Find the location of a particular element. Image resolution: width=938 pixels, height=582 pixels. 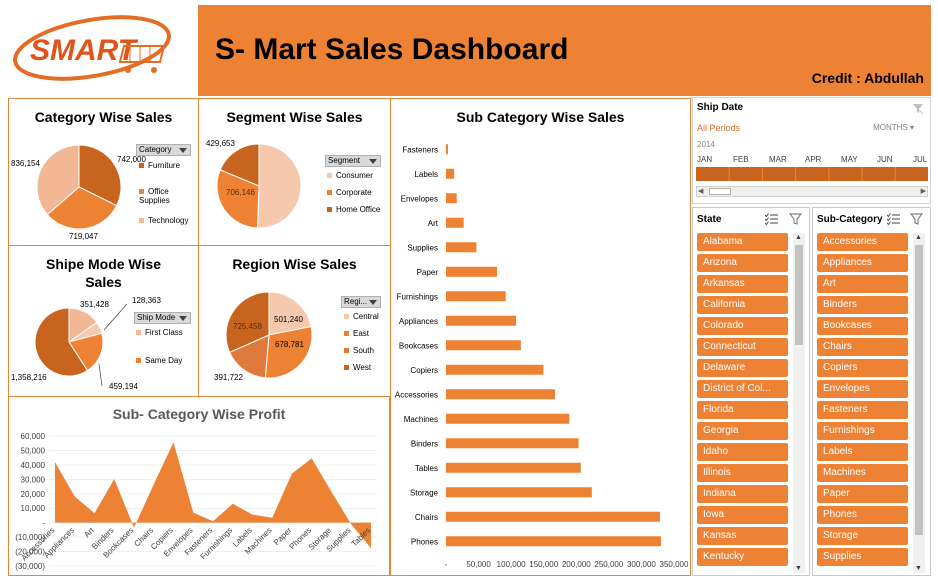

state-slicer-item: Kentucky is located at coordinates (742, 557).